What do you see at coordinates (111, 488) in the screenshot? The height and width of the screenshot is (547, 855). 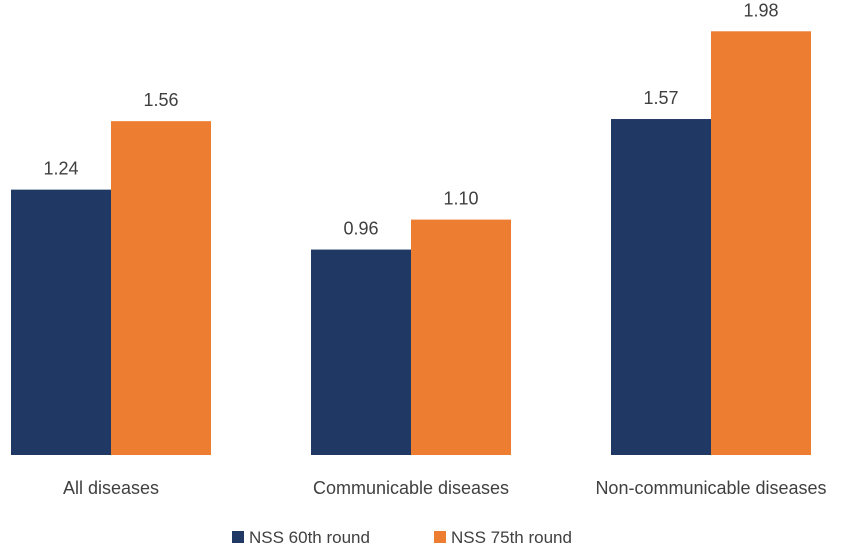 I see `category-label-0: All diseases` at bounding box center [111, 488].